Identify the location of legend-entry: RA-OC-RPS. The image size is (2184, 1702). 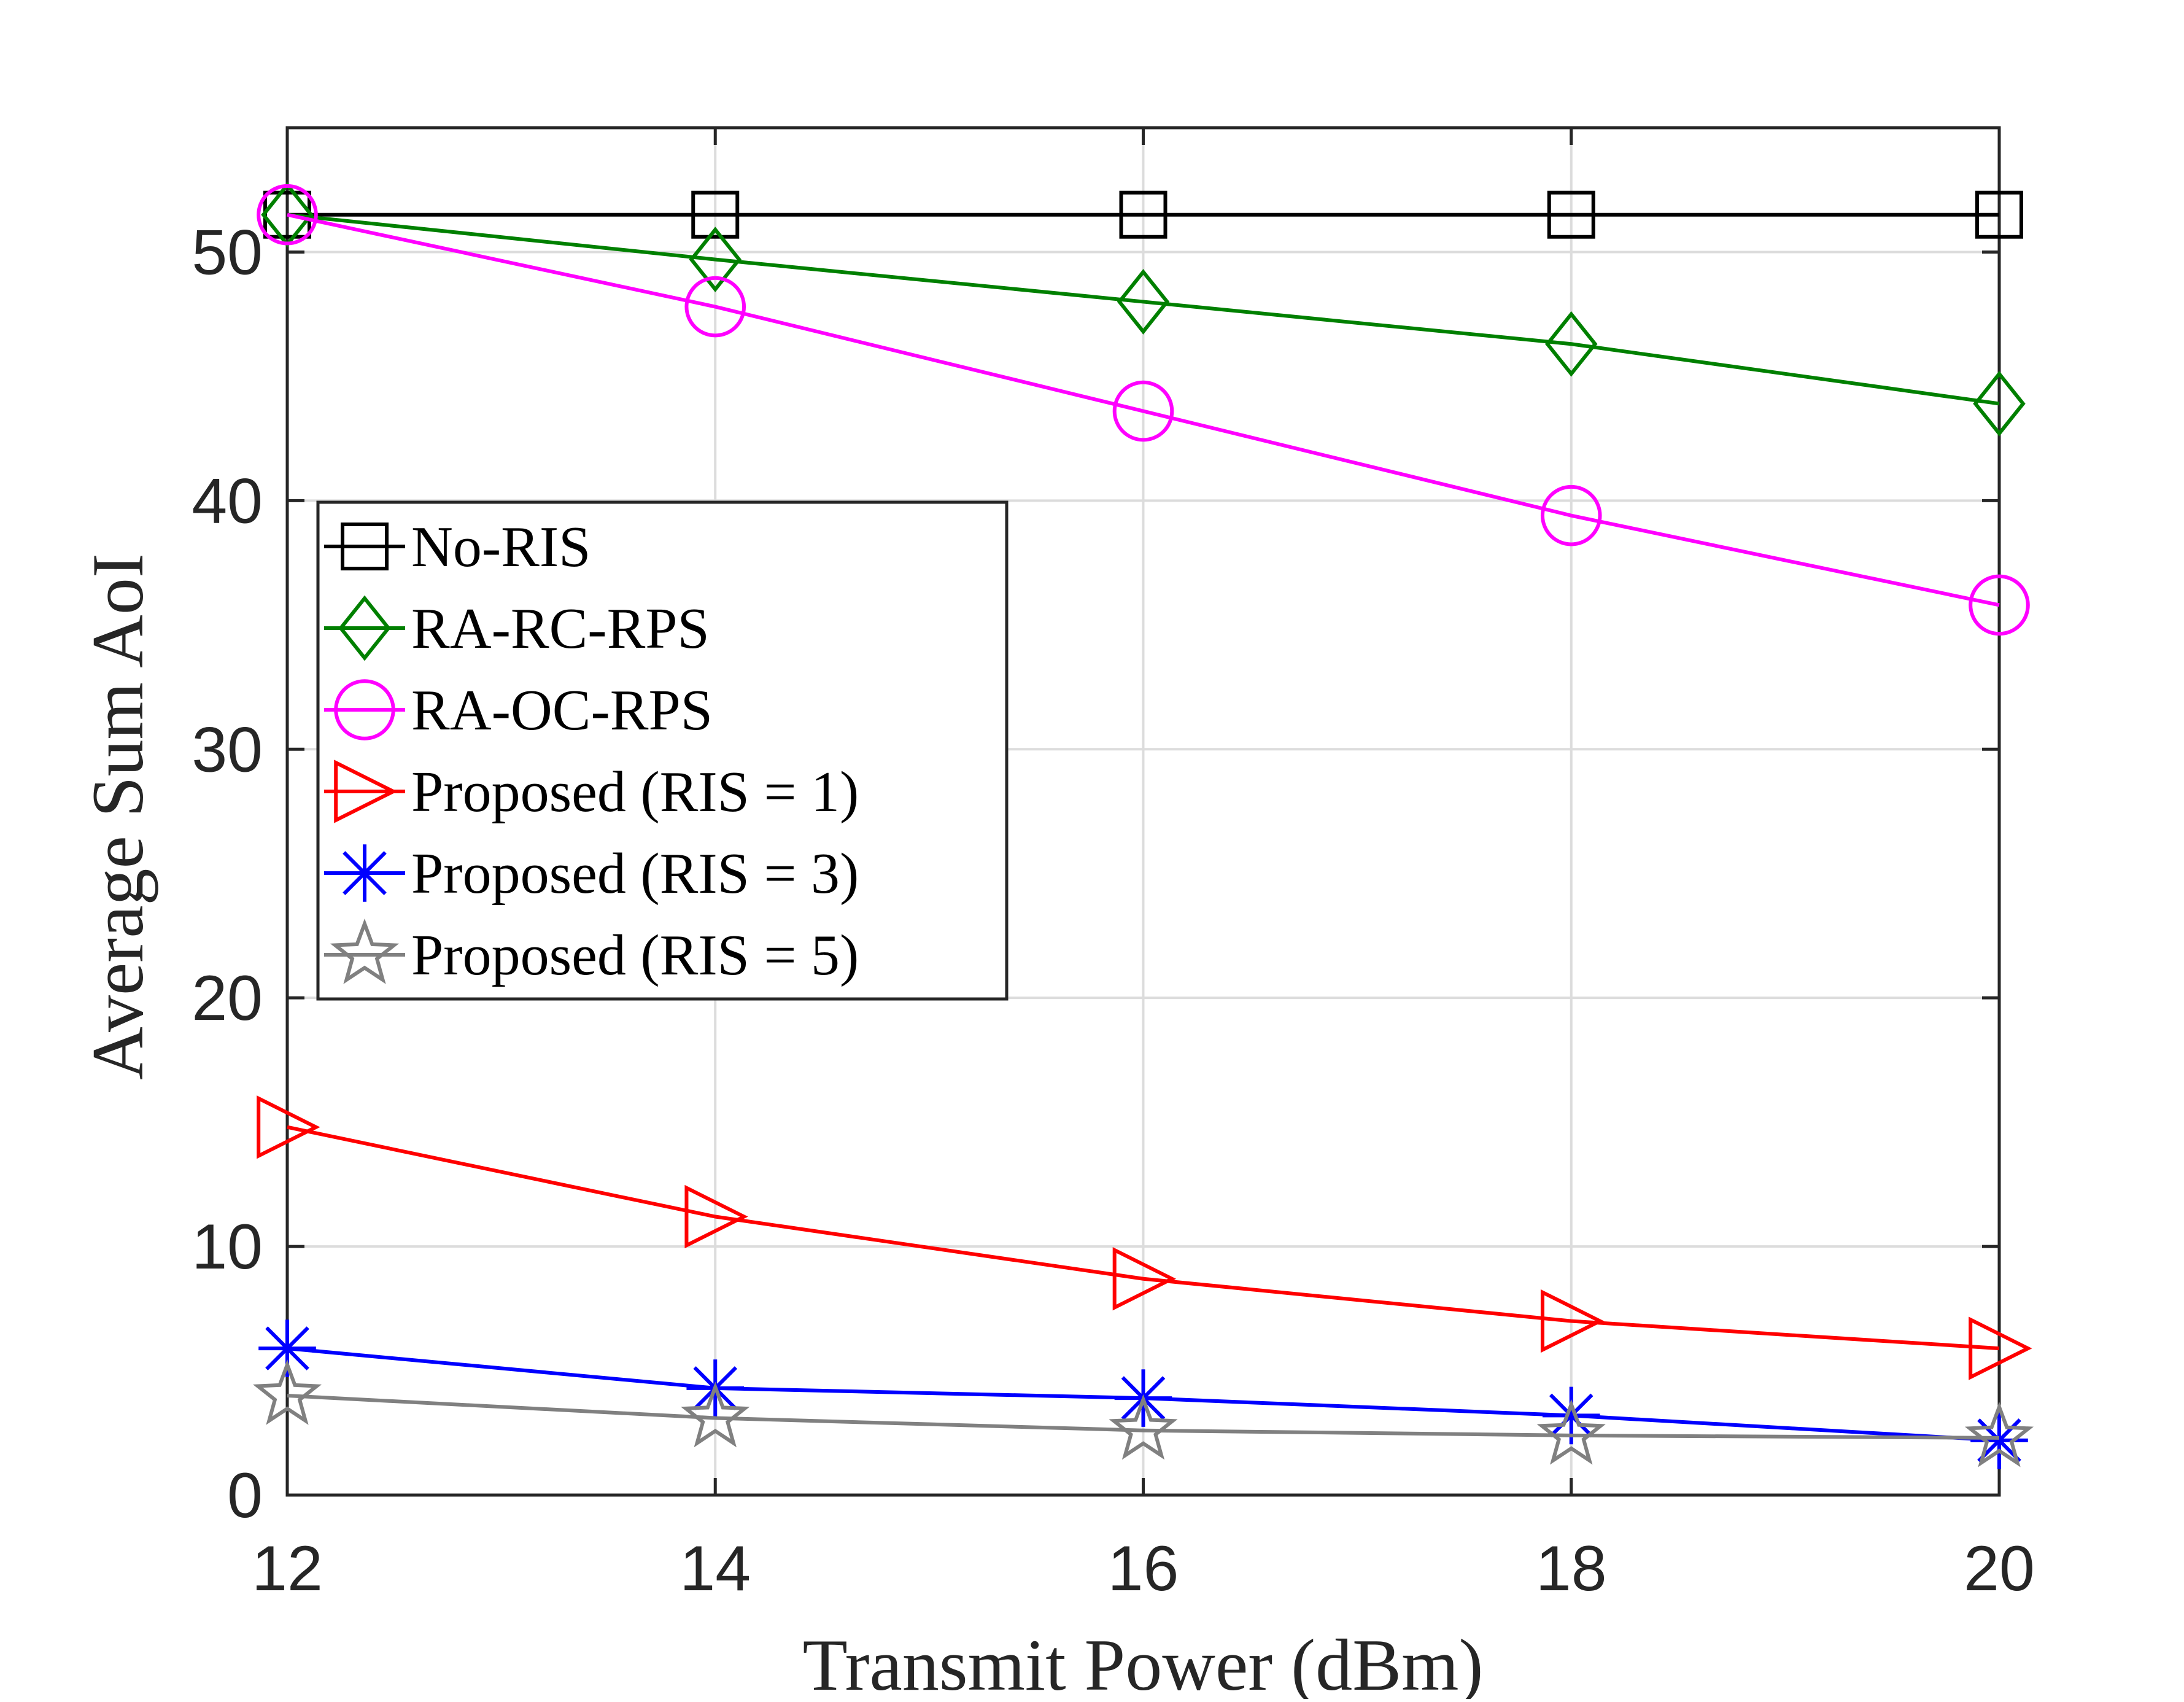
(518, 710).